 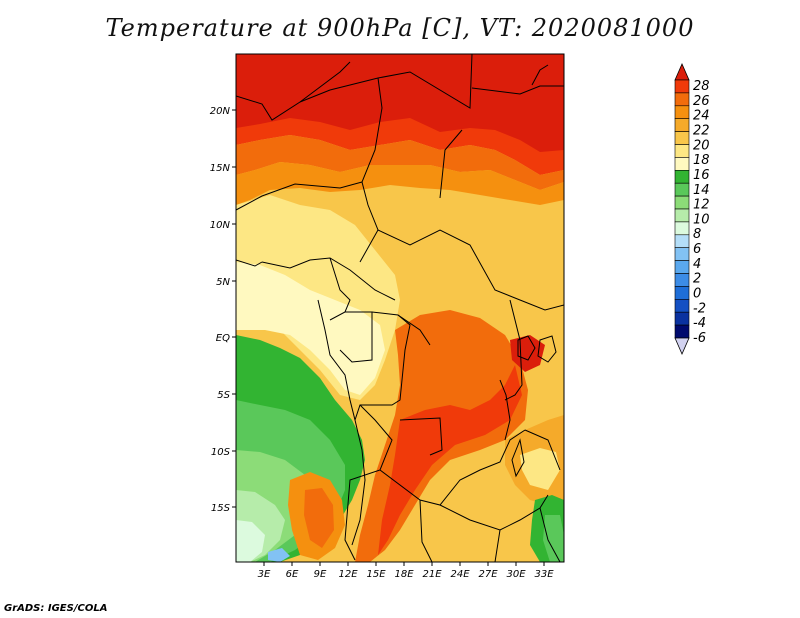 I want to click on lat-label: 5S, so click(x=223, y=395).